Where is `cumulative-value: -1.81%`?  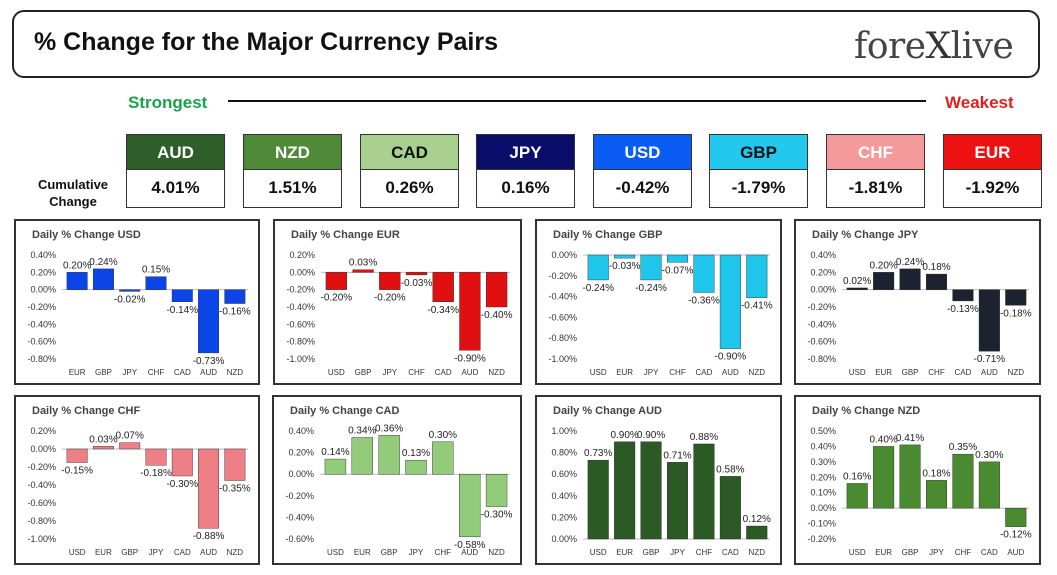
cumulative-value: -1.81% is located at coordinates (875, 189).